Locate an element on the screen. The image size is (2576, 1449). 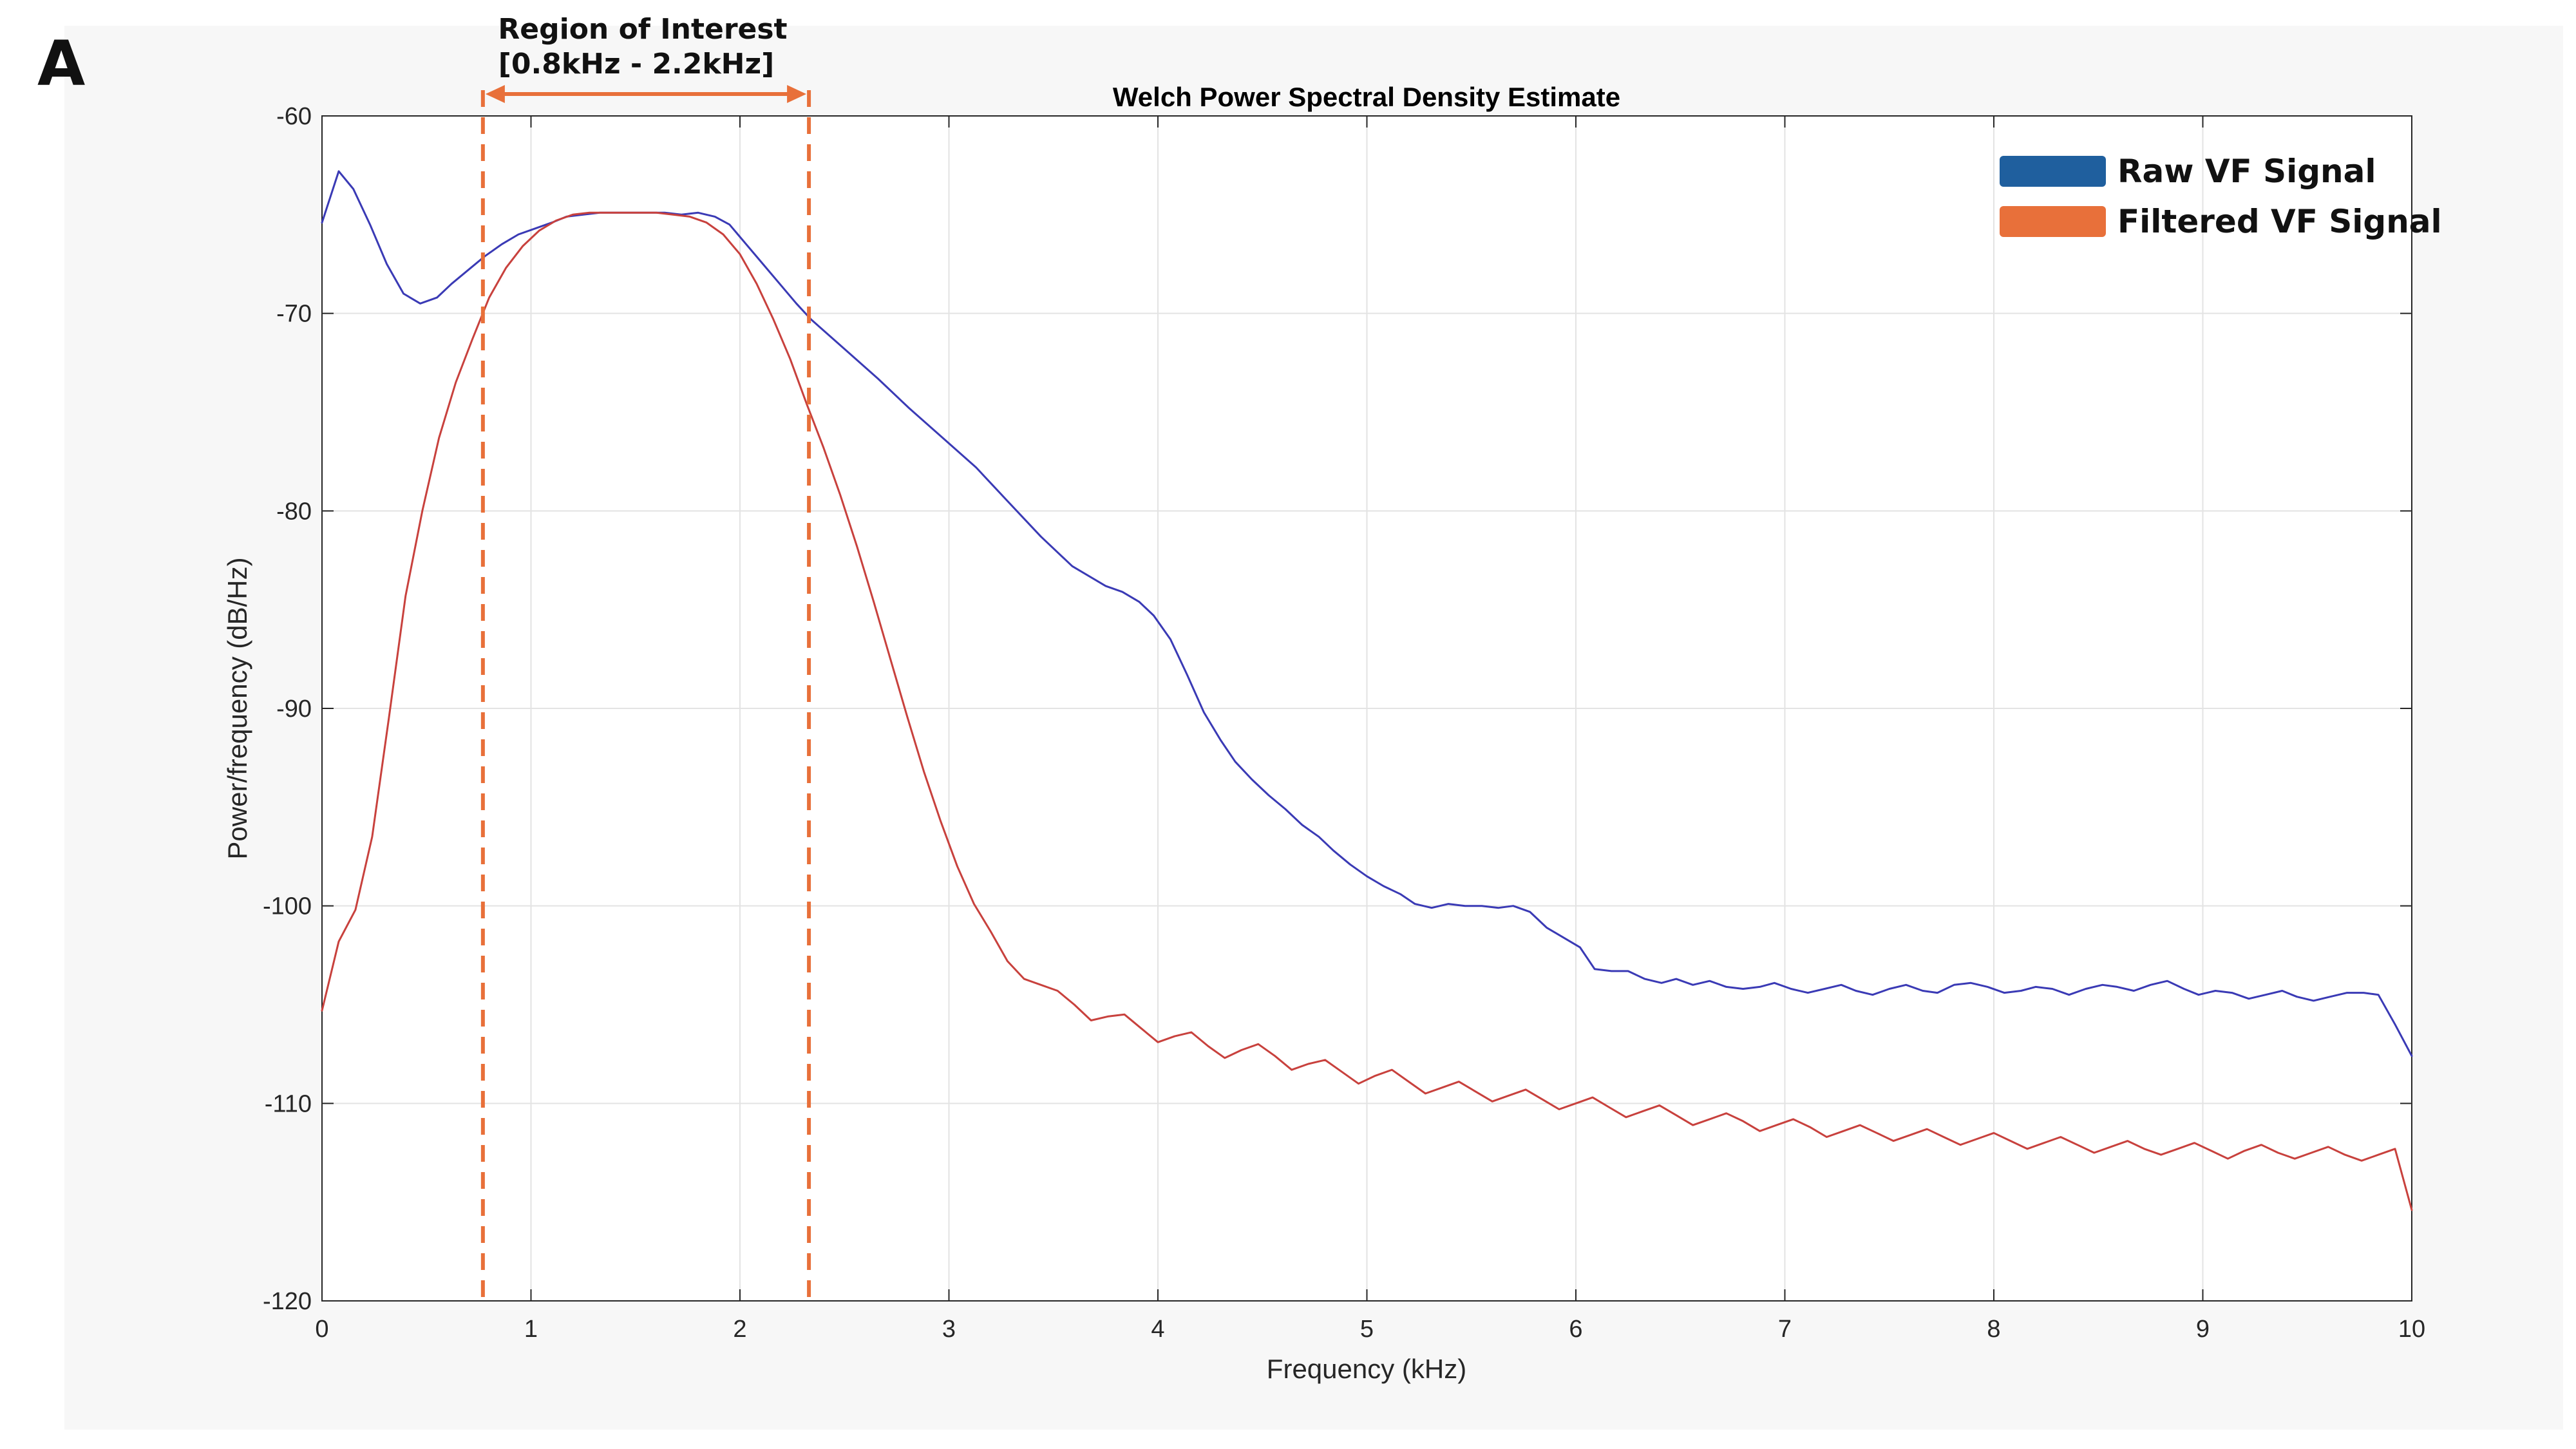
x-tick-label: 5 is located at coordinates (1367, 1329).